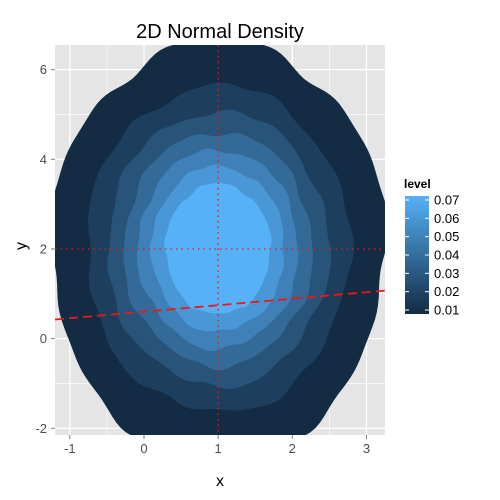 This screenshot has height=500, width=500. What do you see at coordinates (143, 448) in the screenshot?
I see `x-tick-label: 0` at bounding box center [143, 448].